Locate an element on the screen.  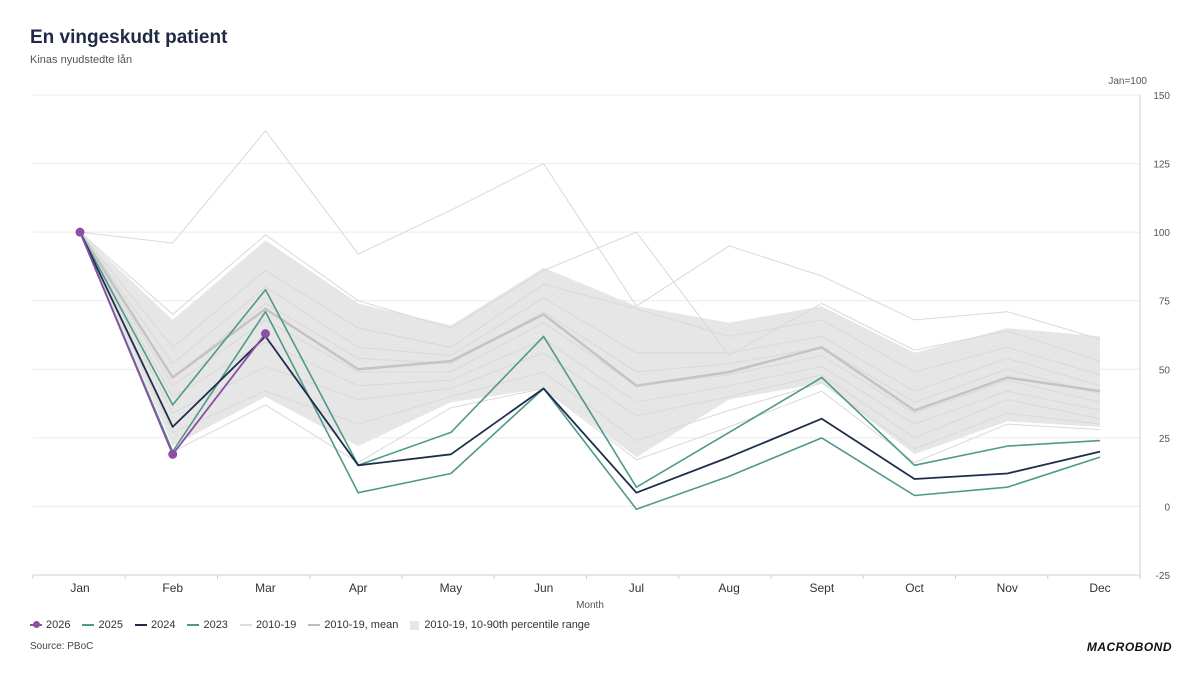
x-tick-label: Feb is located at coordinates (172, 588).